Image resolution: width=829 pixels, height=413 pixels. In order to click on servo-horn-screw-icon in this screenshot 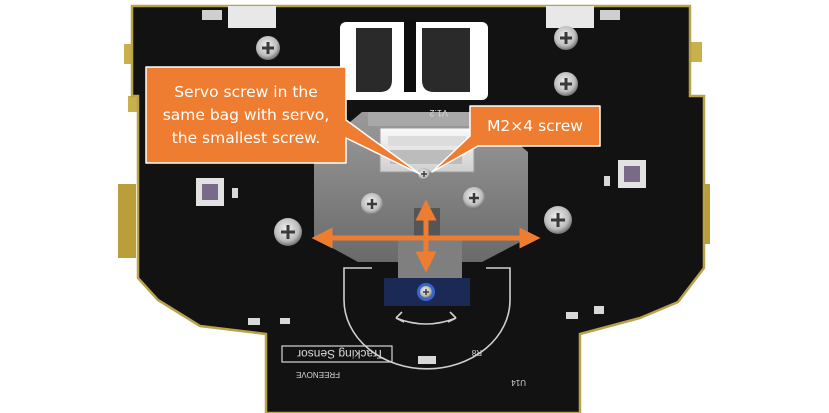, I will do `click(424, 174)`.